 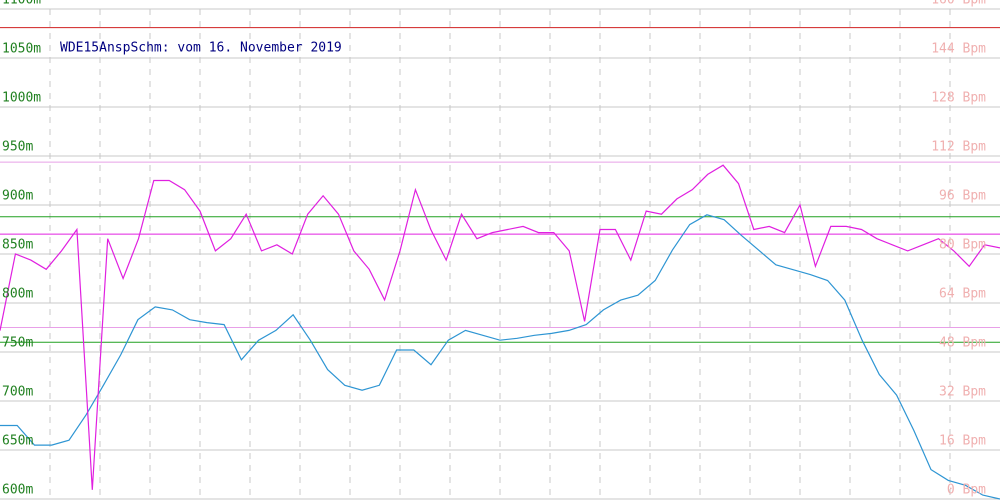 I want to click on y-tick-label: 750m, so click(x=17, y=343).